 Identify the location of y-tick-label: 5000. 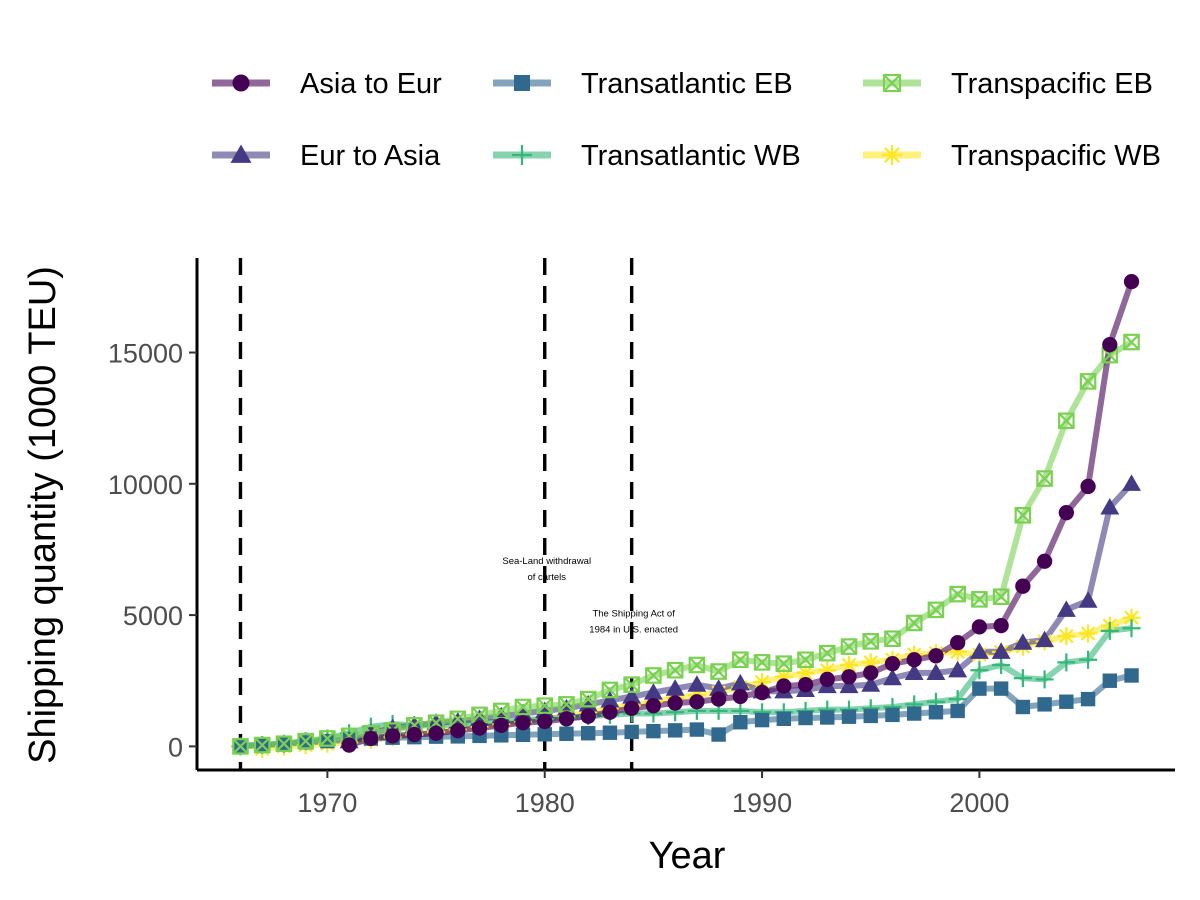
(153, 616).